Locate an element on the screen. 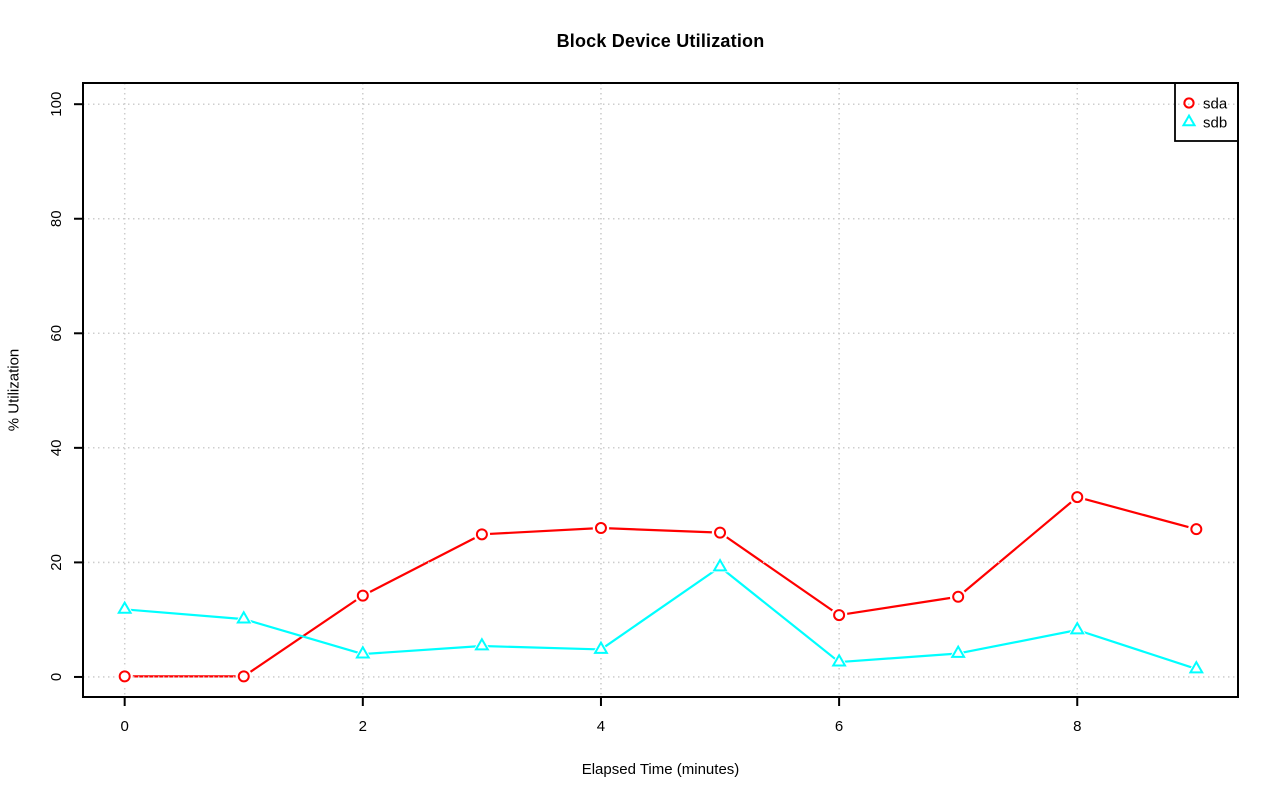  legend-item-sda: sda is located at coordinates (1205, 104).